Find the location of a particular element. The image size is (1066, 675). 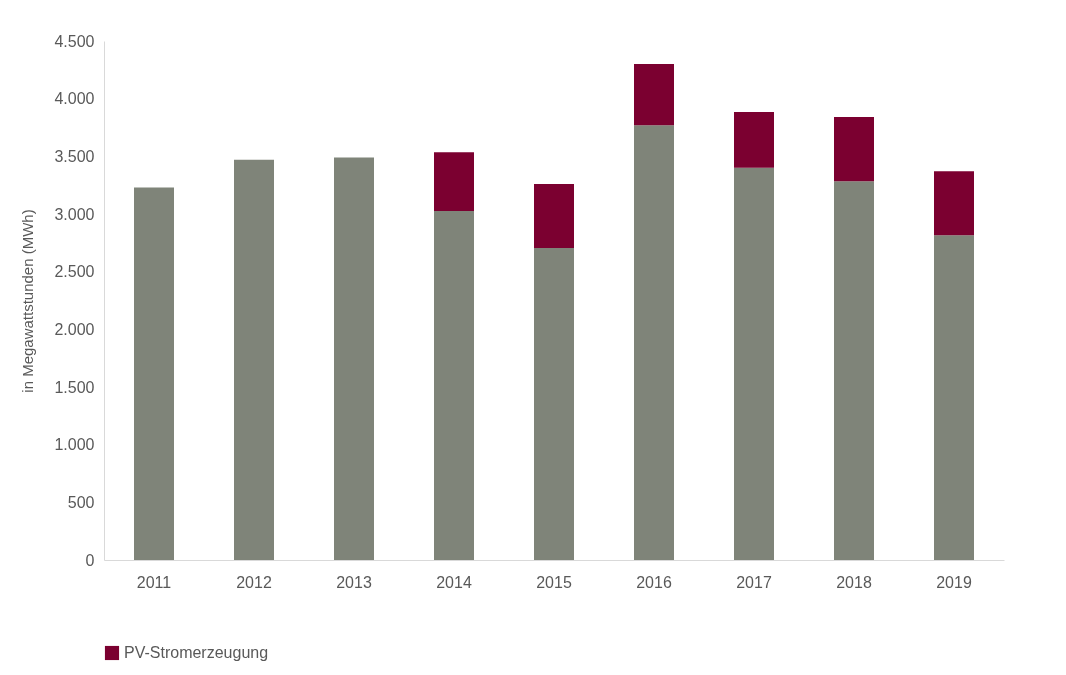

x-tick-label: 2015 is located at coordinates (554, 582).